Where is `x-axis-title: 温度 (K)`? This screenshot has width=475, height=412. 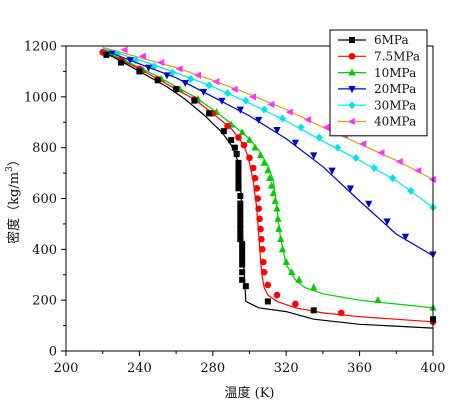
x-axis-title: 温度 (K) is located at coordinates (250, 393).